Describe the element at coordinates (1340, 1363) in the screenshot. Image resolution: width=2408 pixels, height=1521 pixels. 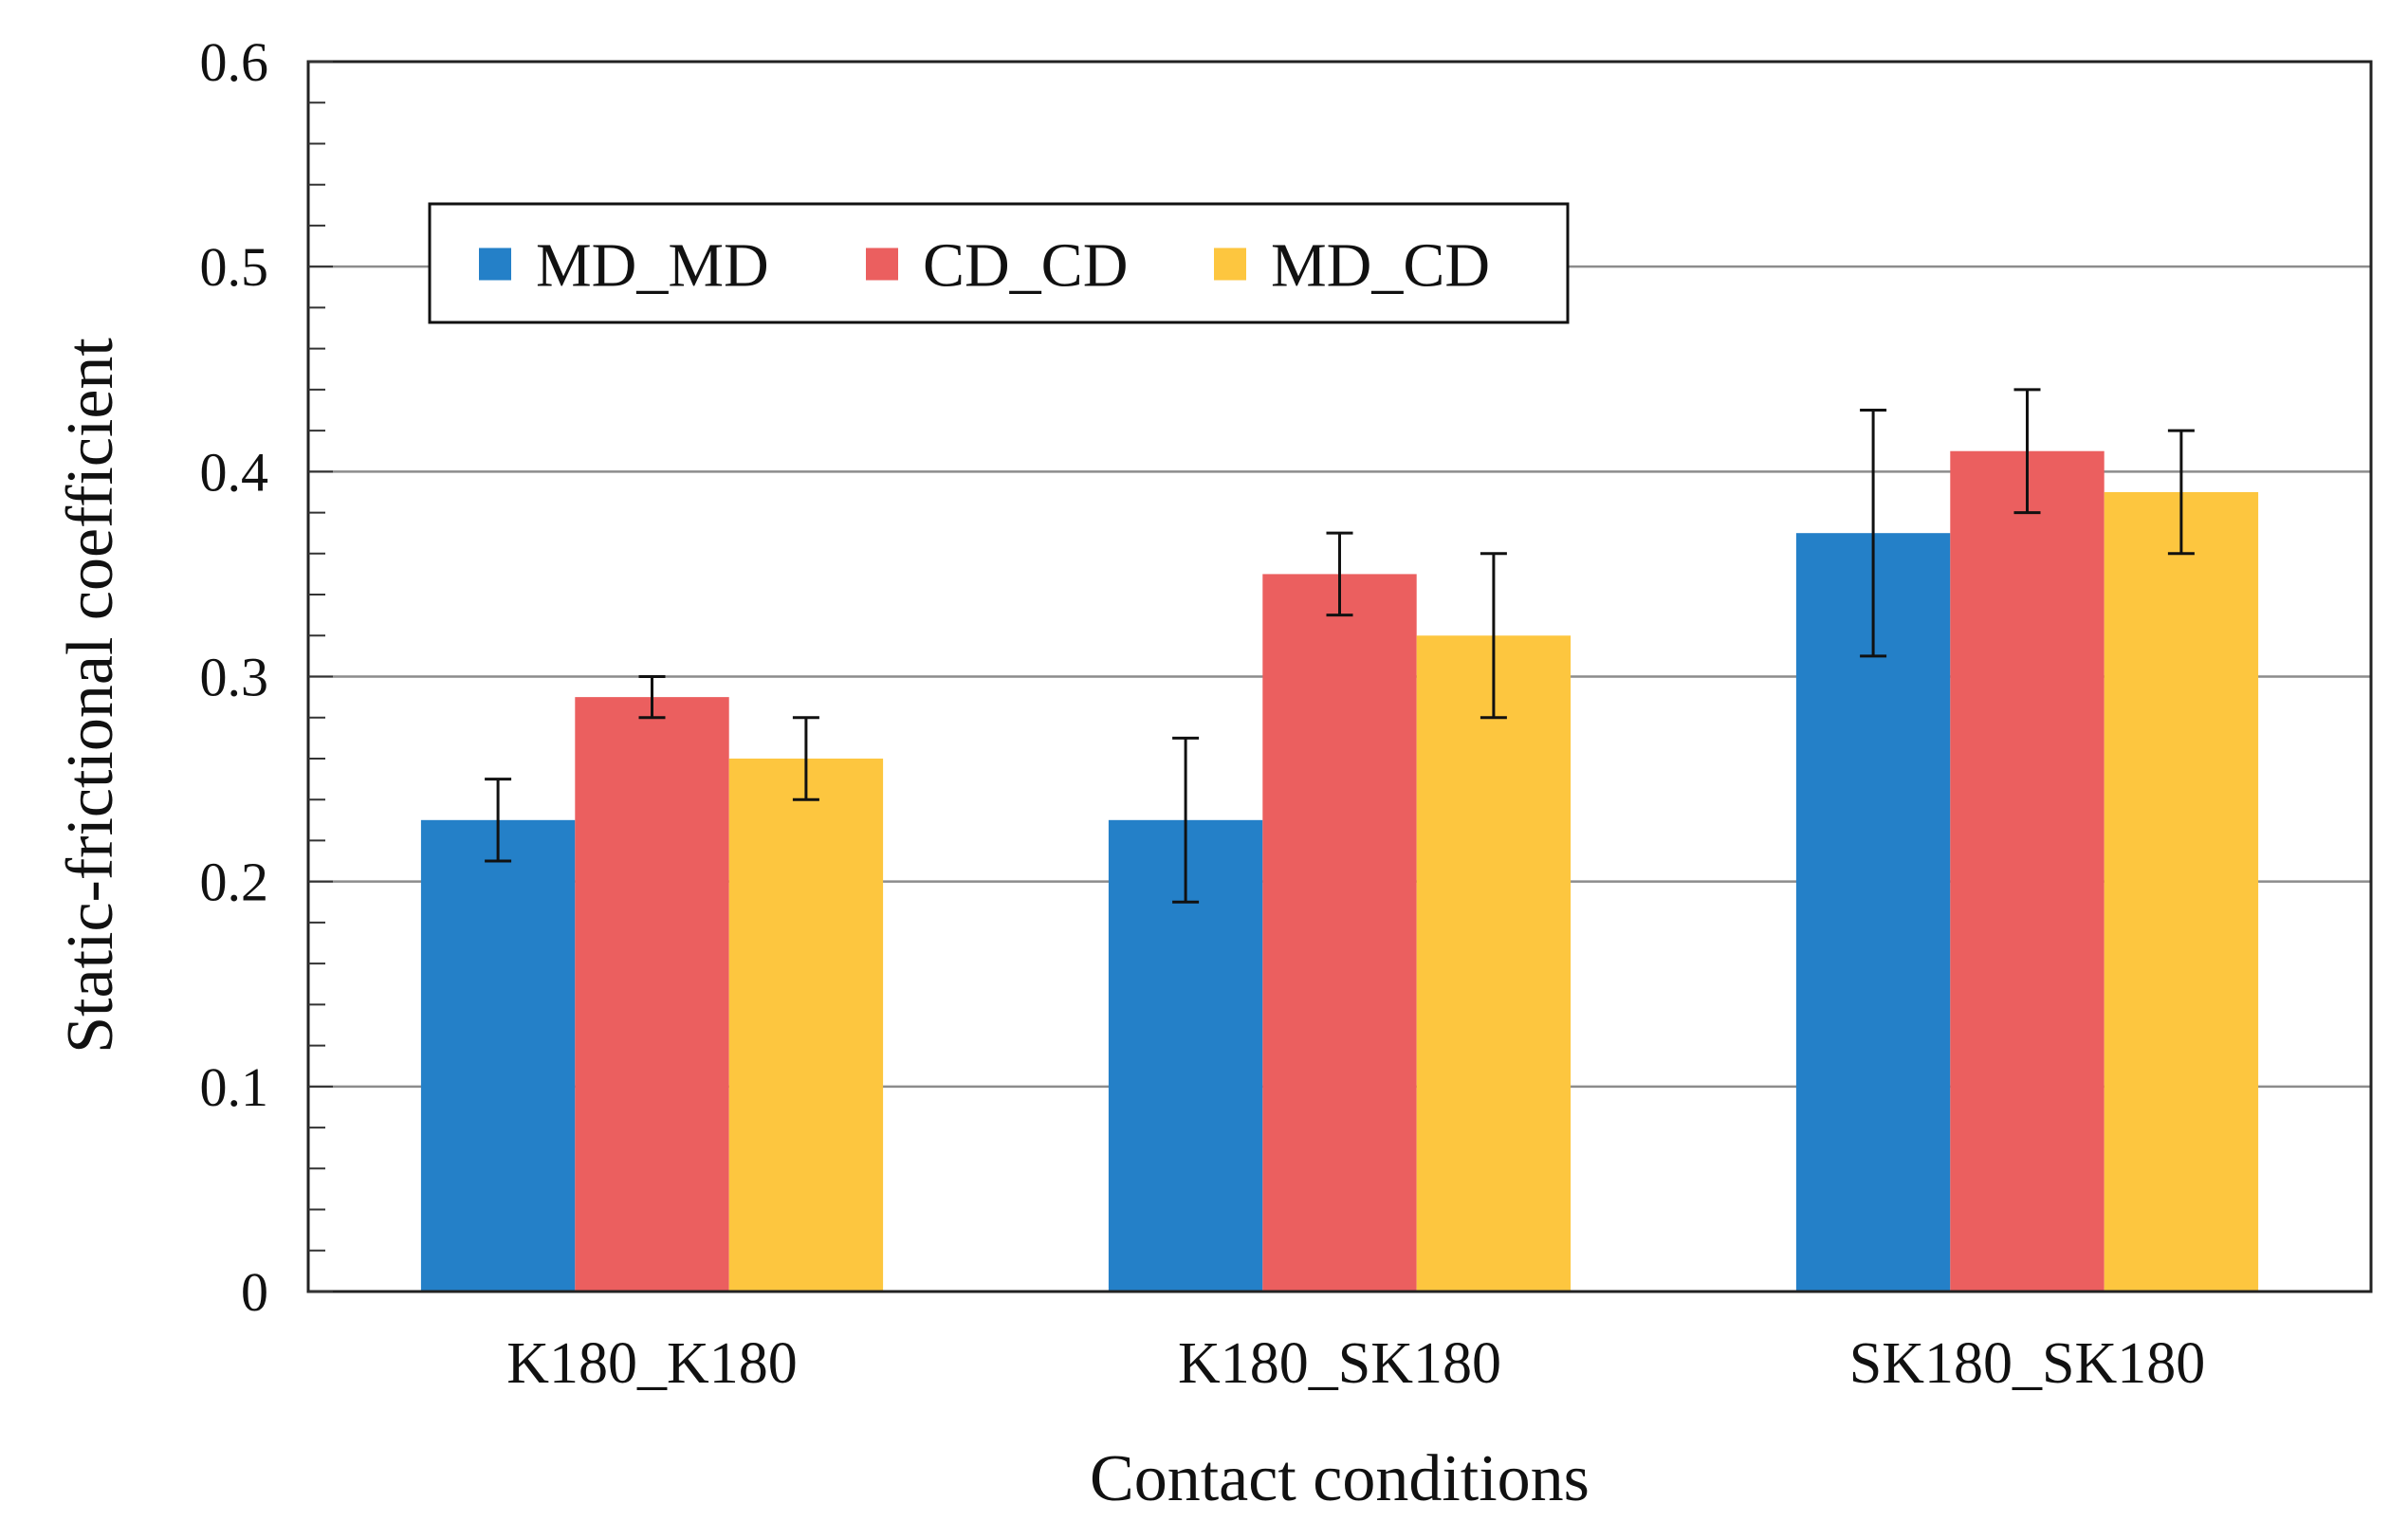
I see `x-category-label: K180_SK180` at that location.